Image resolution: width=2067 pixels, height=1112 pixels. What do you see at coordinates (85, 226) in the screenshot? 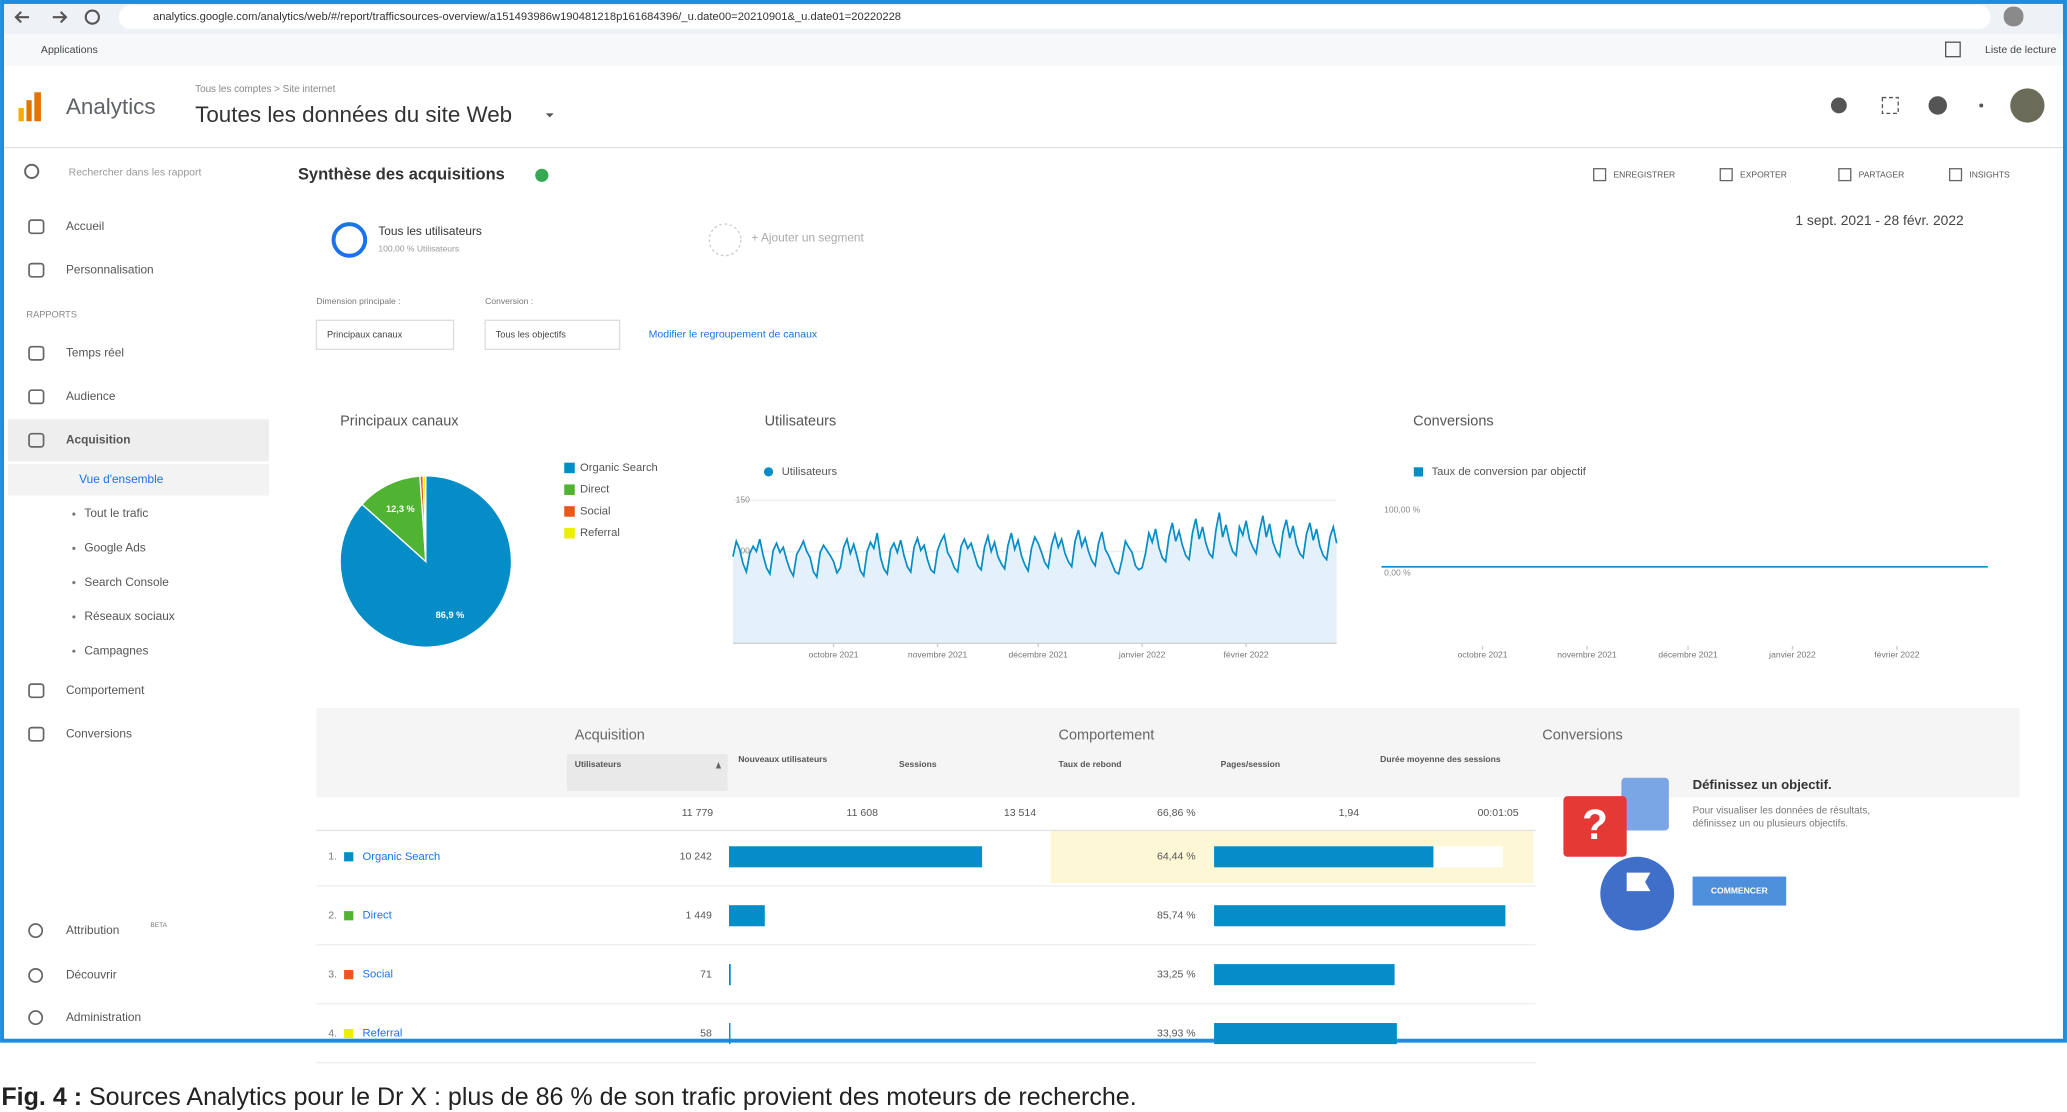
I see `nav-item: Accueil` at bounding box center [85, 226].